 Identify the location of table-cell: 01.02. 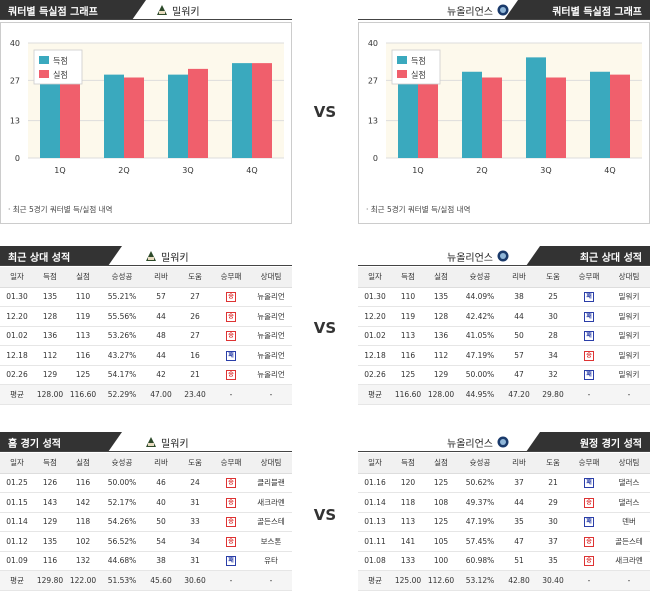
(17, 336).